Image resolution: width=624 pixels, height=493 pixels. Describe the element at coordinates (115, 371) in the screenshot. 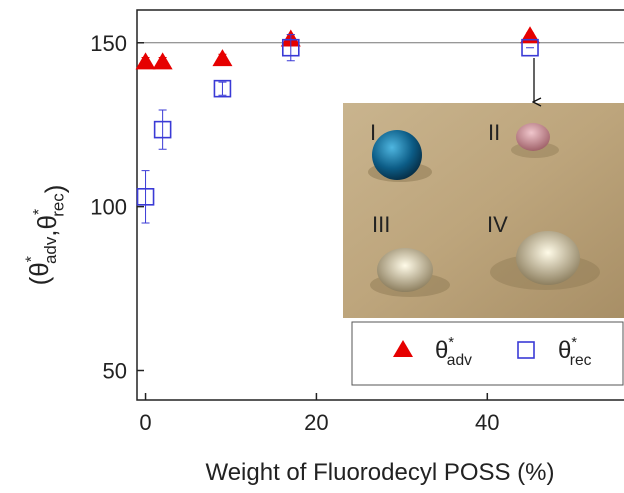

I see `y-tick-label: 50` at that location.